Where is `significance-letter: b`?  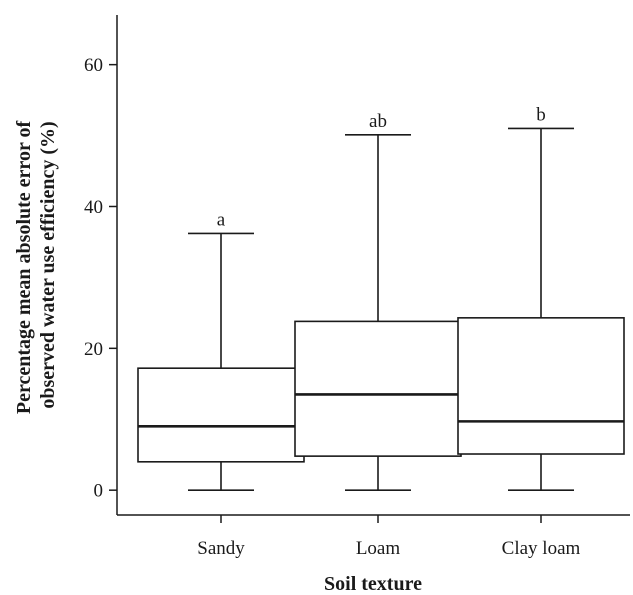
significance-letter: b is located at coordinates (541, 114).